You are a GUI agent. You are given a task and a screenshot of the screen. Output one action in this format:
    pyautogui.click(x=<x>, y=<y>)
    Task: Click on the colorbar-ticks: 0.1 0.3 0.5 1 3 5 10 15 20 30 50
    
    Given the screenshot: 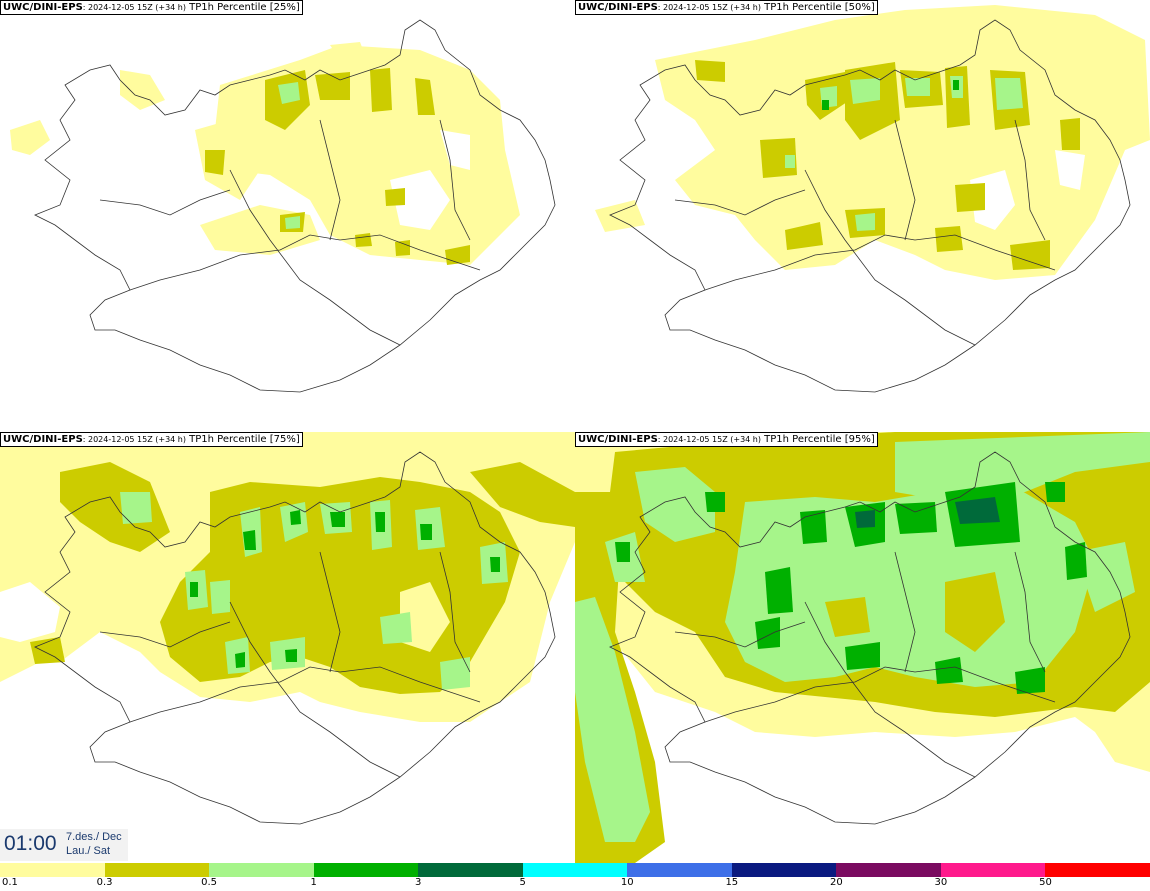 What is the action you would take?
    pyautogui.click(x=575, y=884)
    